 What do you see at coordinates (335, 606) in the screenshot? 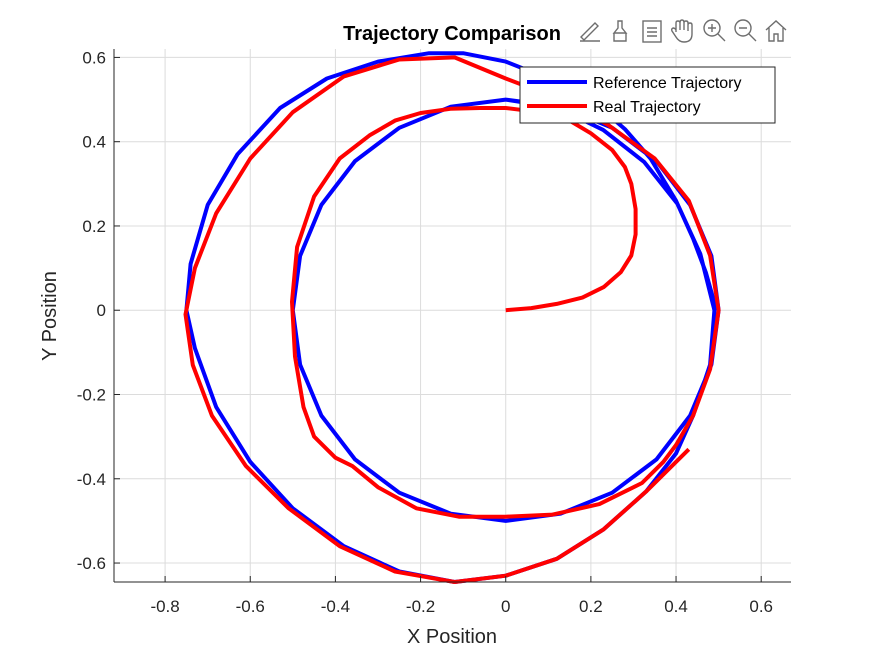
I see `x-tick-label: -0.4` at bounding box center [335, 606].